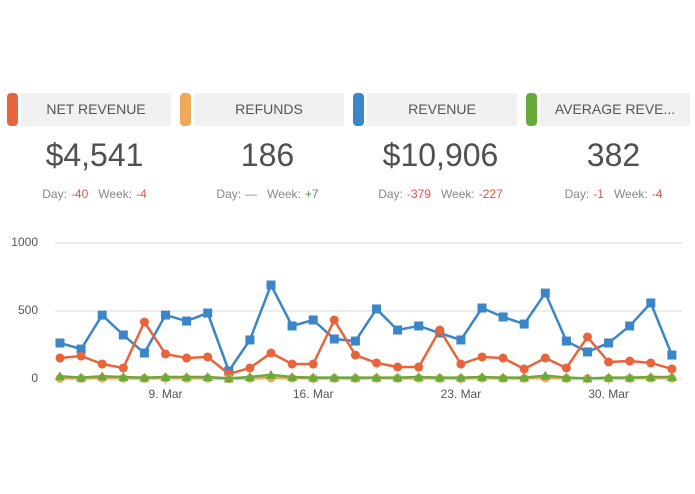 The height and width of the screenshot is (494, 695). Describe the element at coordinates (311, 194) in the screenshot. I see `week-delta: +7` at that location.